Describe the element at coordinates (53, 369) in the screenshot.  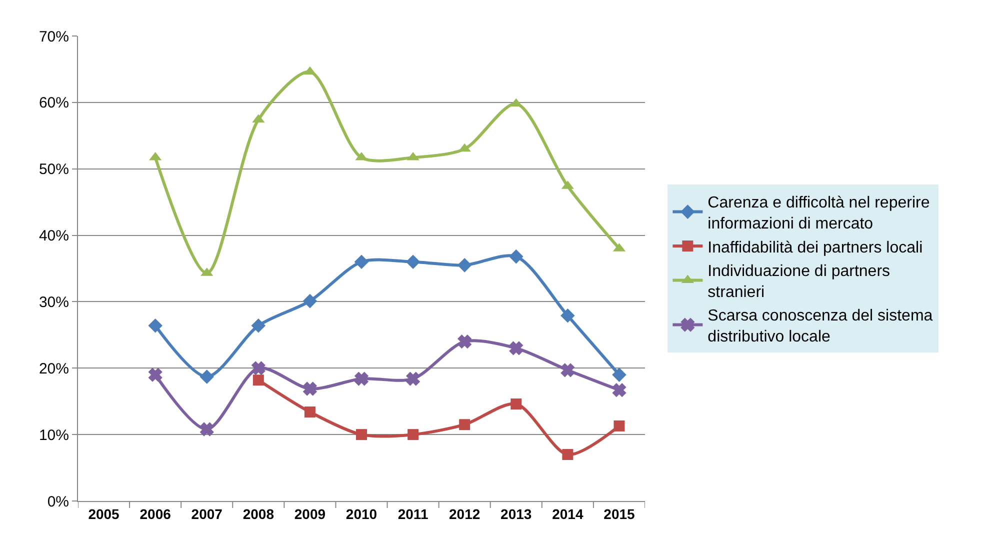
I see `y-tick-label: 20%` at that location.